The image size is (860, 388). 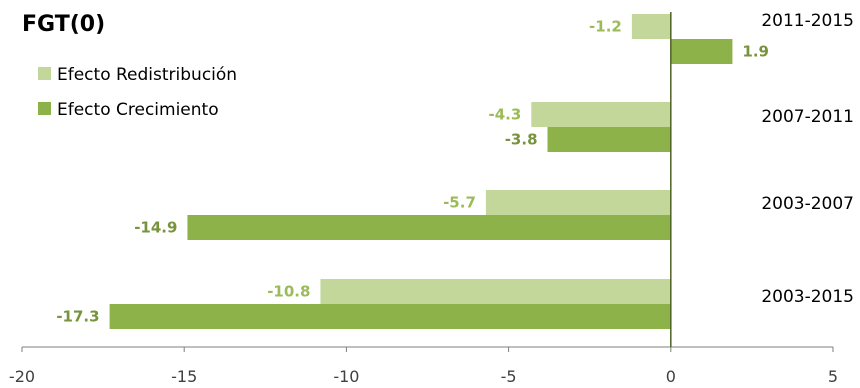 What do you see at coordinates (459, 203) in the screenshot?
I see `data-label-redistribucion-2003-2007: -5.7` at bounding box center [459, 203].